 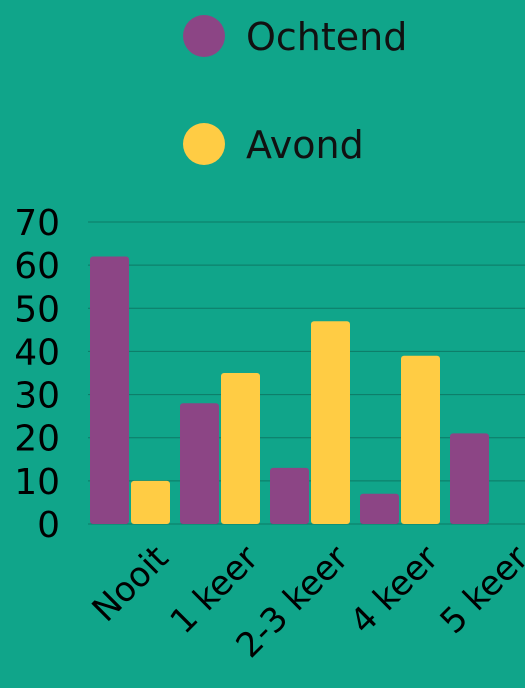 I want to click on y-tick-label: 0, so click(x=48, y=525).